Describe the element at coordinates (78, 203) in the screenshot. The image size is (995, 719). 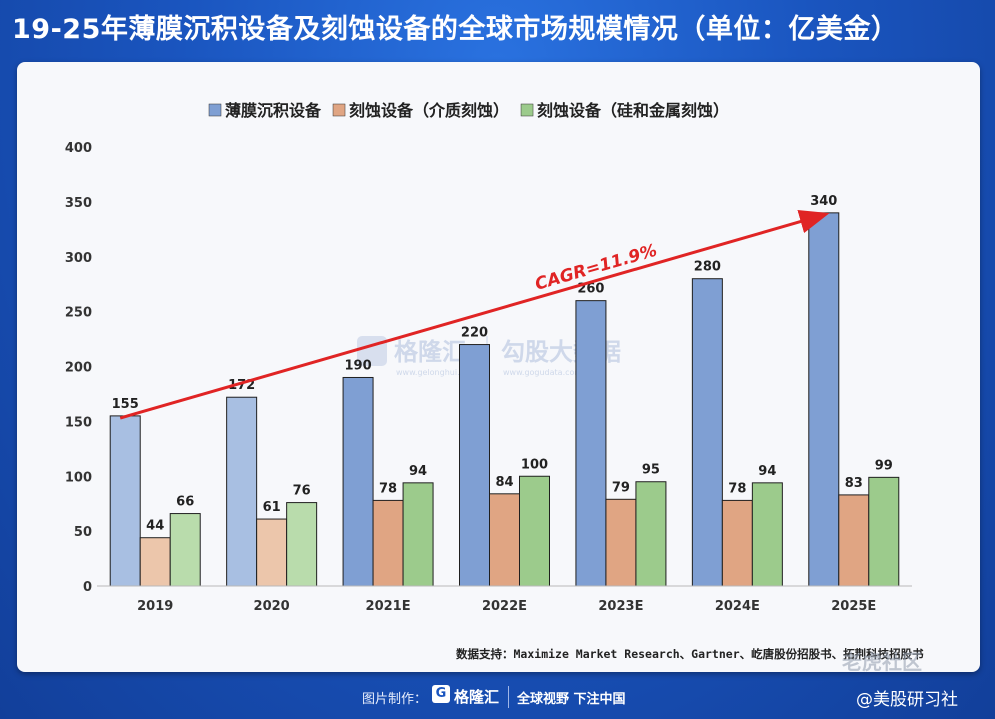
I see `y-tick-label: 350` at that location.